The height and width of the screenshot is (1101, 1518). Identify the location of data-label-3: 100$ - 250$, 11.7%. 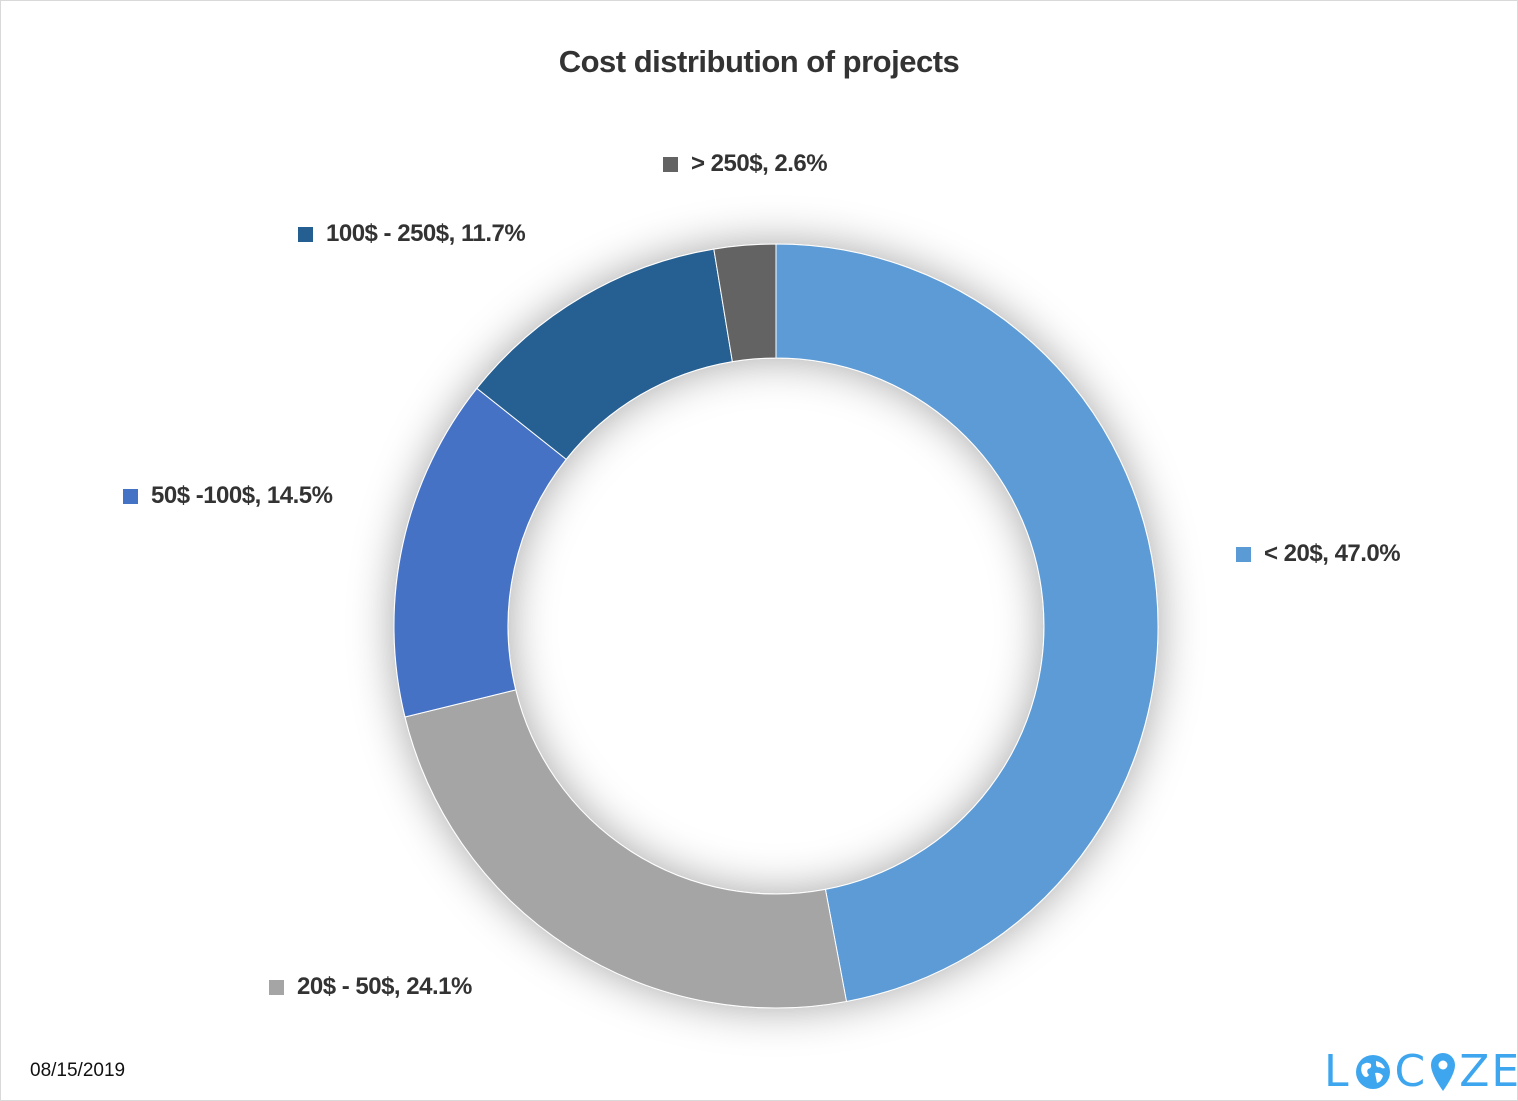
(412, 234).